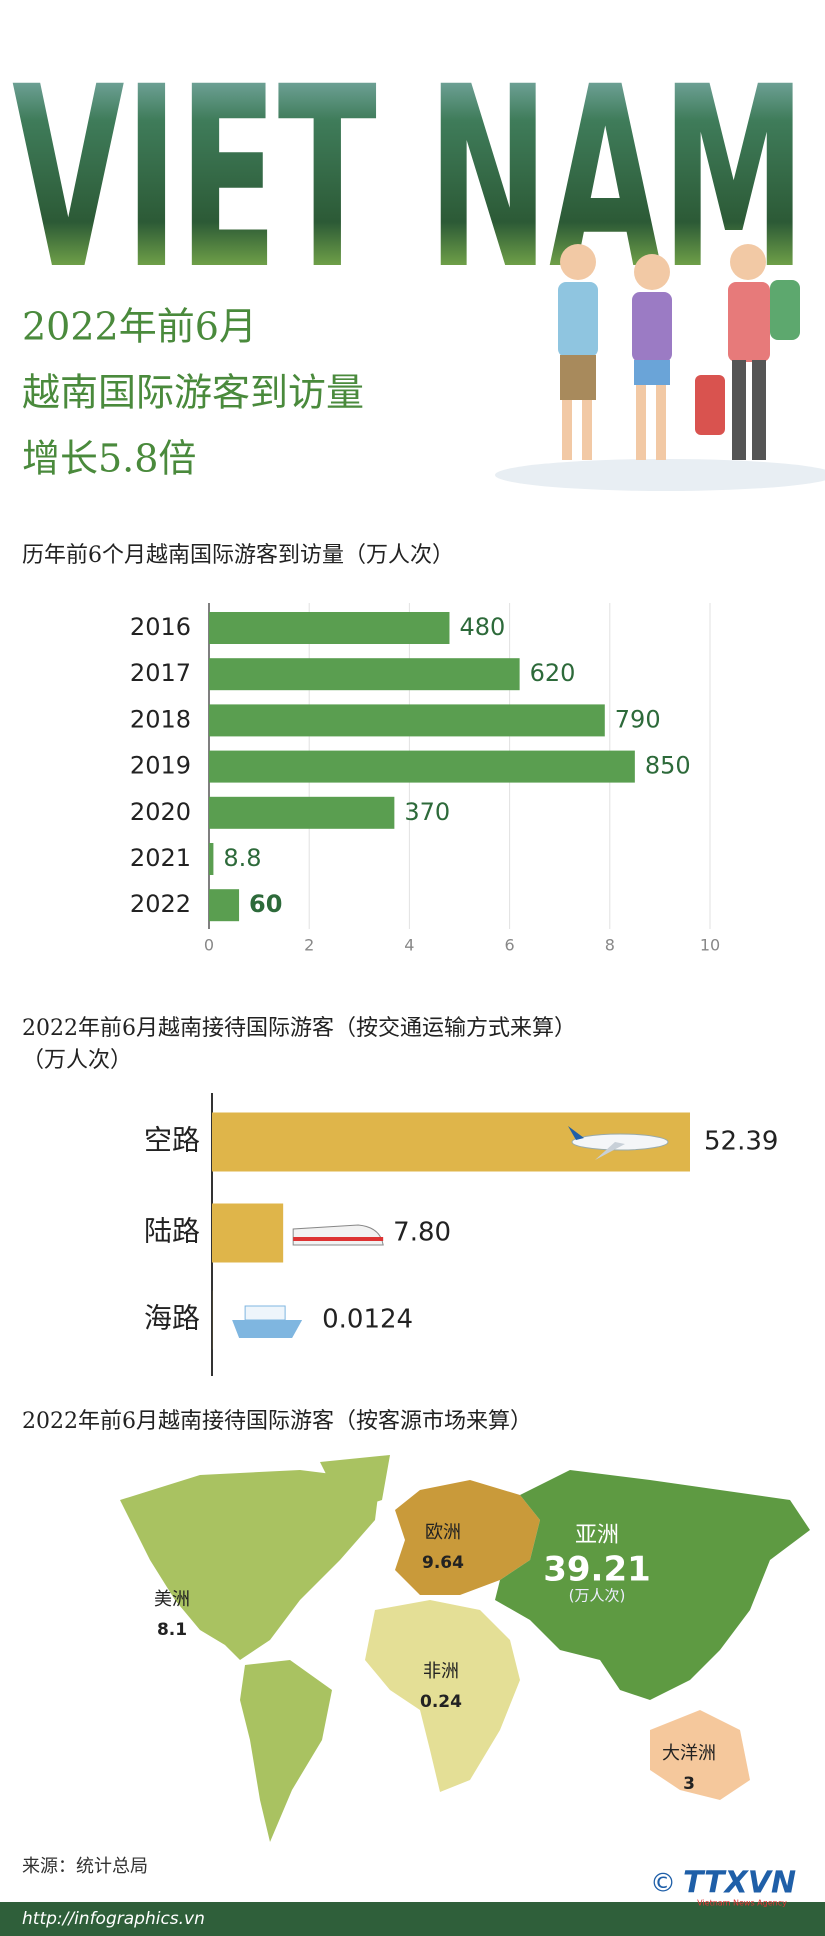 The image size is (825, 1936). What do you see at coordinates (597, 1570) in the screenshot?
I see `region-value: 39.21` at bounding box center [597, 1570].